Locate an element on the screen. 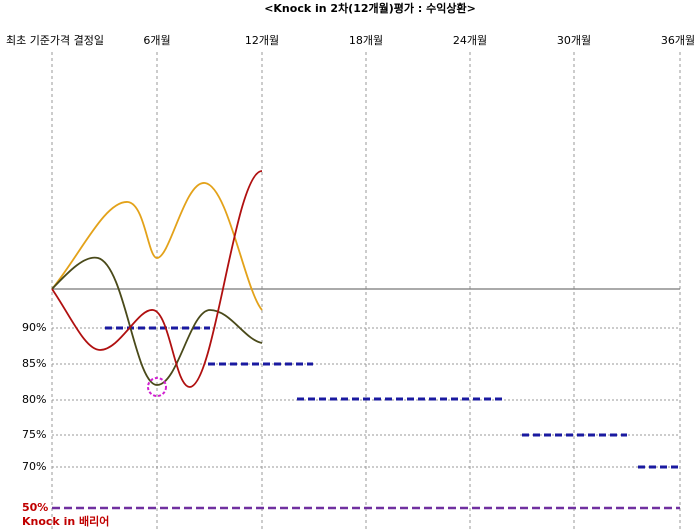  level-label: 80% is located at coordinates (34, 399).